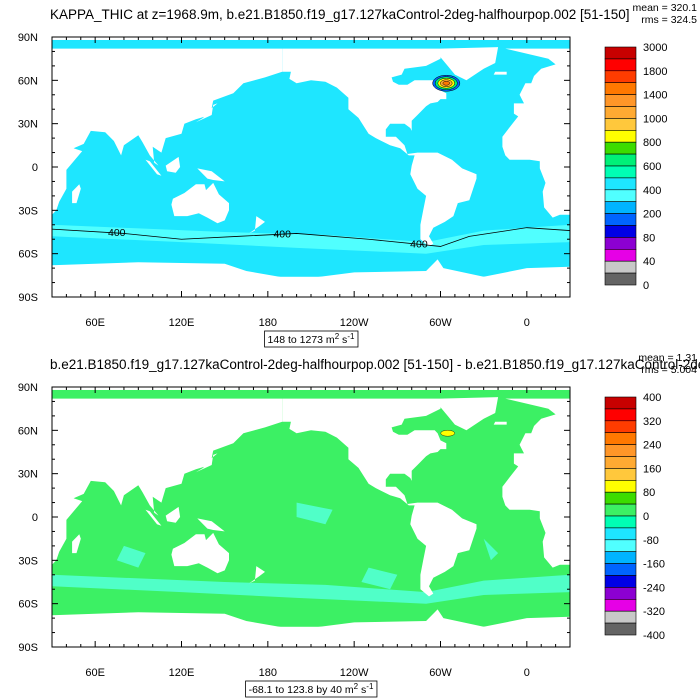  Describe the element at coordinates (35, 518) in the screenshot. I see `lat-label: 0` at that location.